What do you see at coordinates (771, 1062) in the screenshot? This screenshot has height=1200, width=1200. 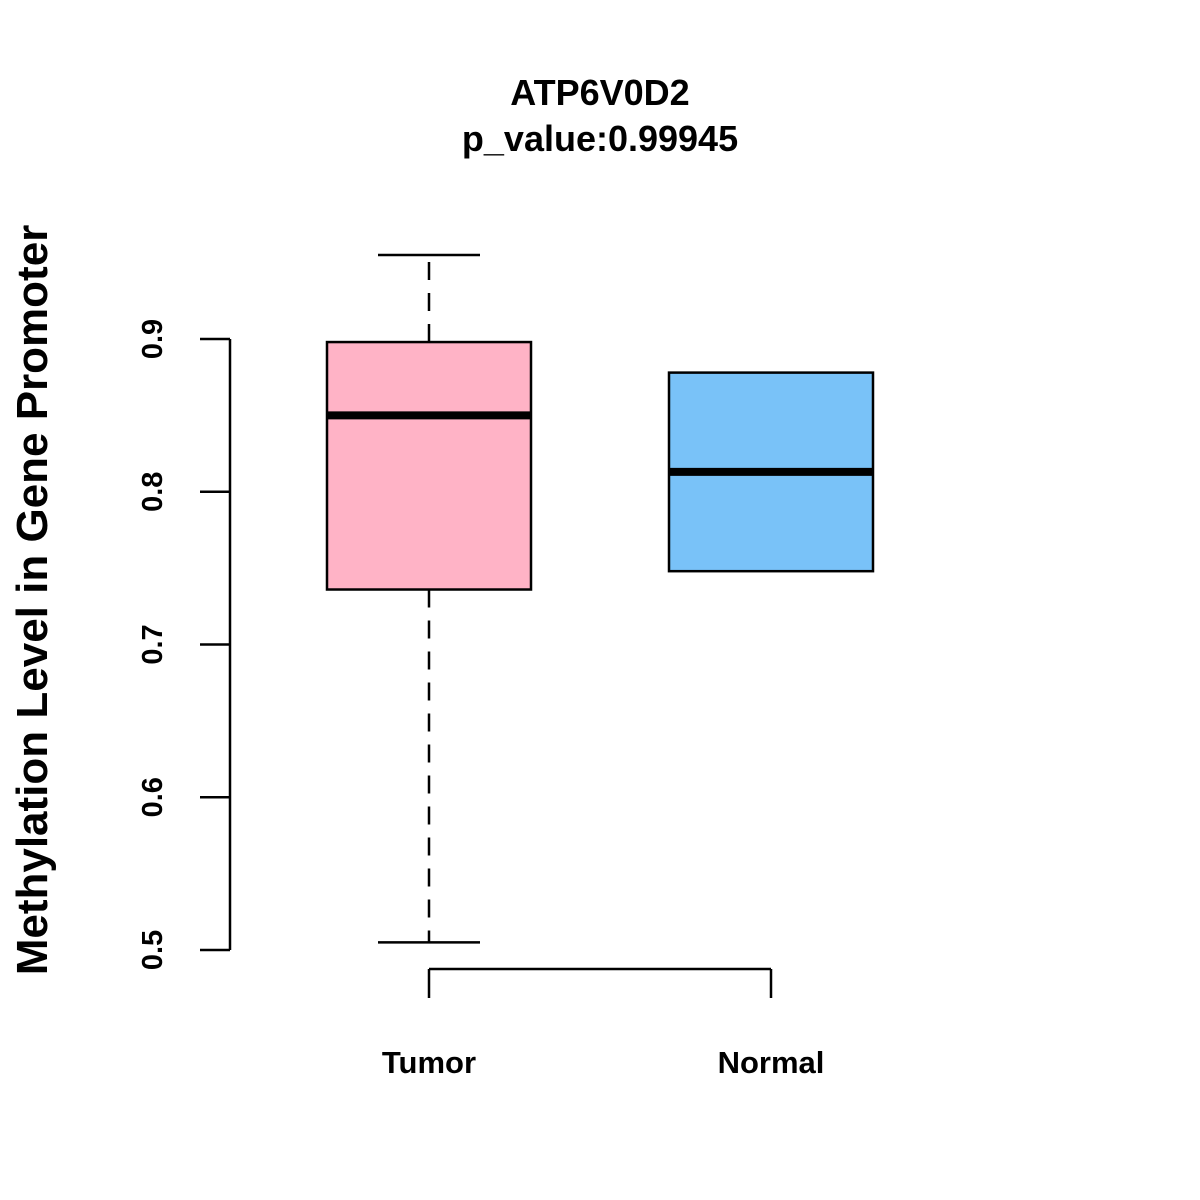 I see `x-tick-label: Normal` at bounding box center [771, 1062].